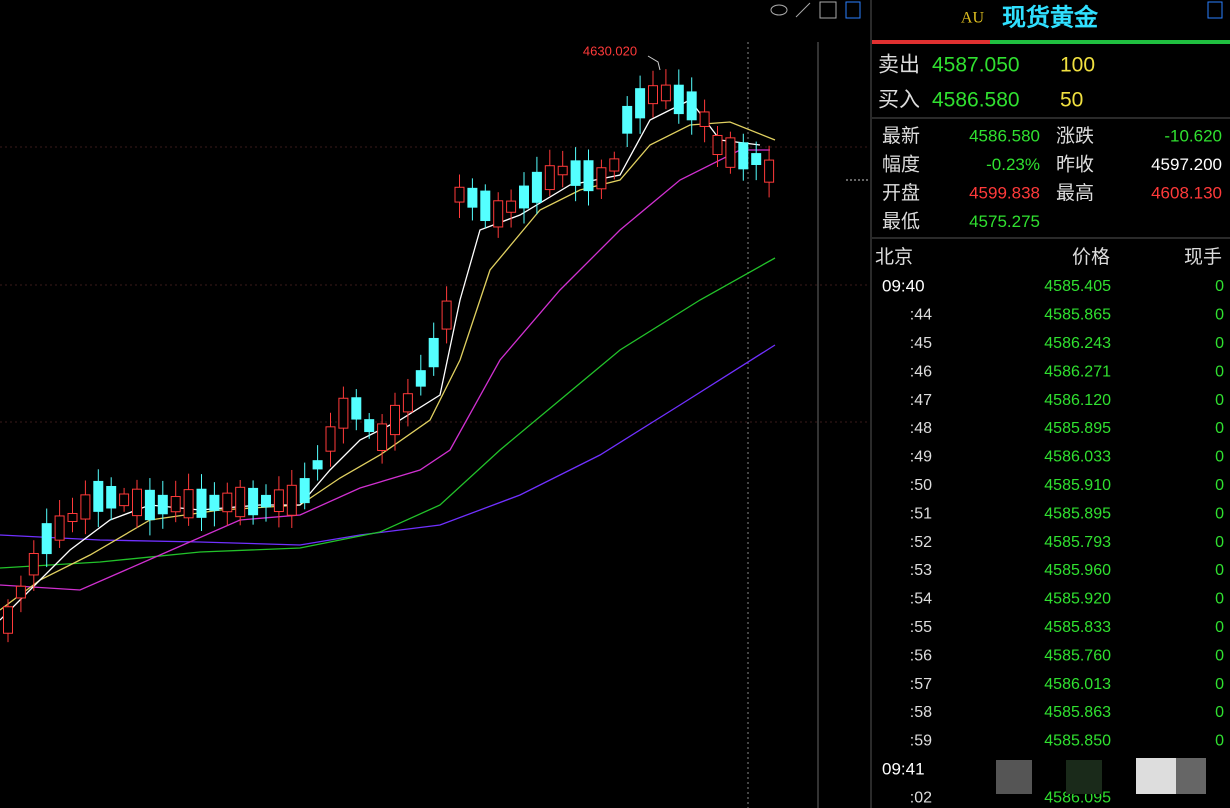  What do you see at coordinates (1193, 135) in the screenshot?
I see `stat-value: -10.620` at bounding box center [1193, 135].